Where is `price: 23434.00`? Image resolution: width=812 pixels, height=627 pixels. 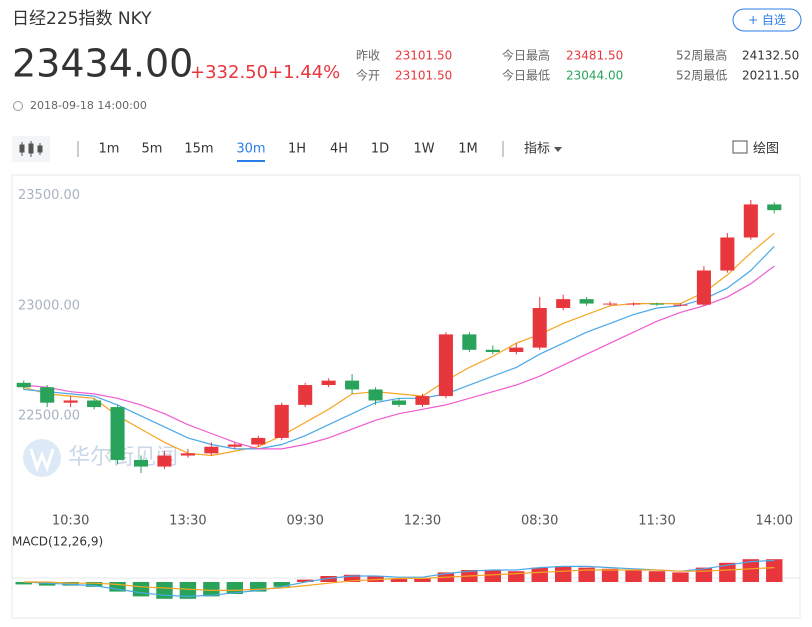
price: 23434.00 is located at coordinates (102, 64).